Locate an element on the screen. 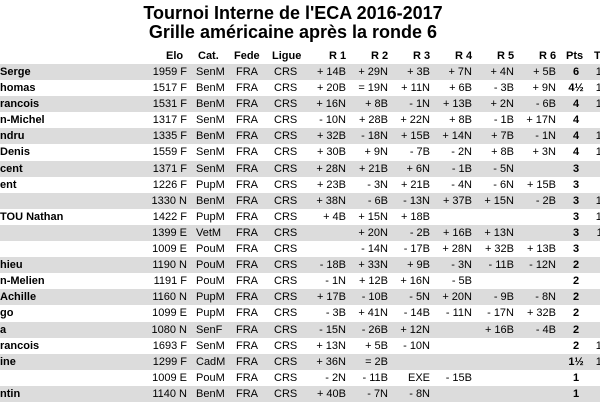  header-fede: Fede is located at coordinates (247, 56).